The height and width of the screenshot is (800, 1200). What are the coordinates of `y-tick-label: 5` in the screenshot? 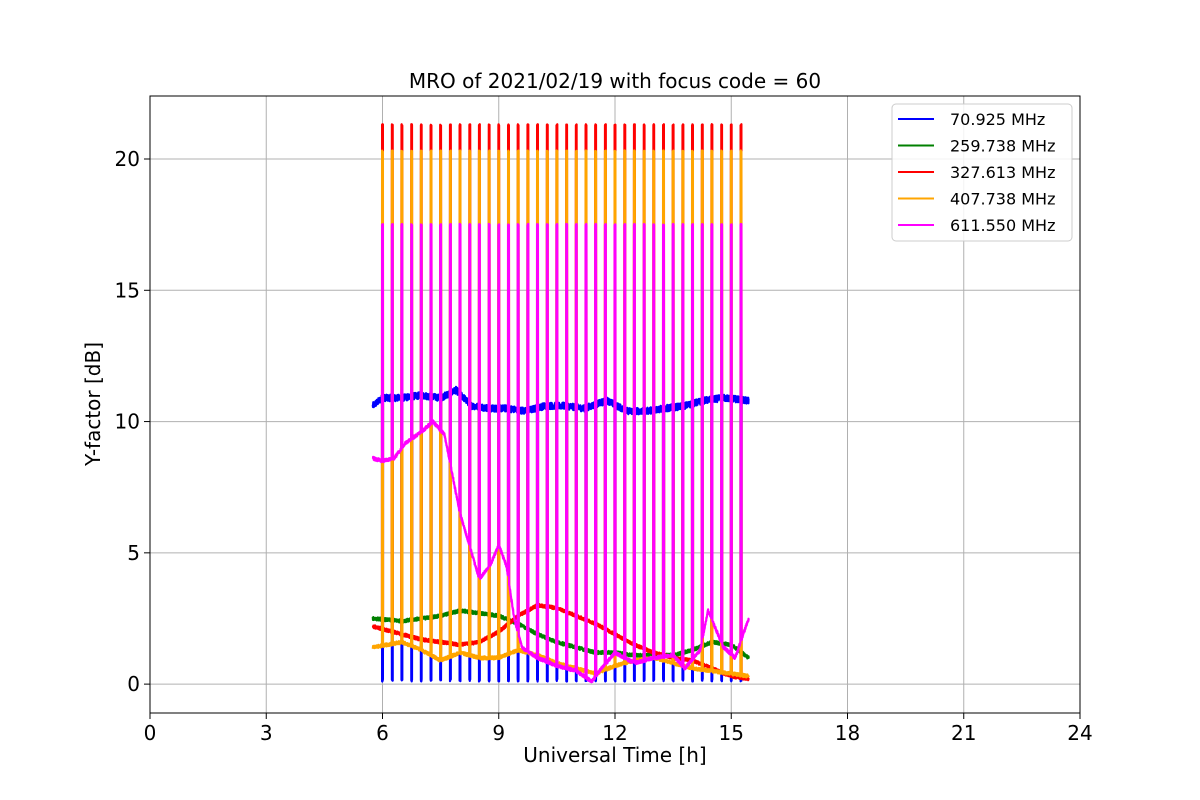 It's located at (133, 553).